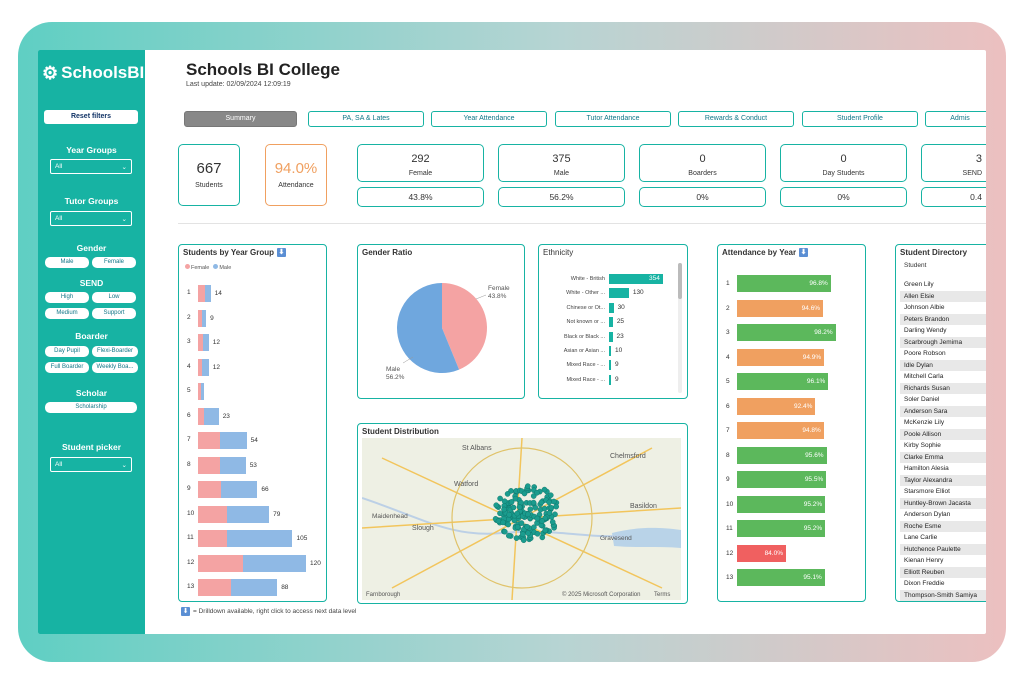 The image size is (1024, 683). I want to click on tab-tutor-attendance: Tutor Attendance, so click(613, 119).